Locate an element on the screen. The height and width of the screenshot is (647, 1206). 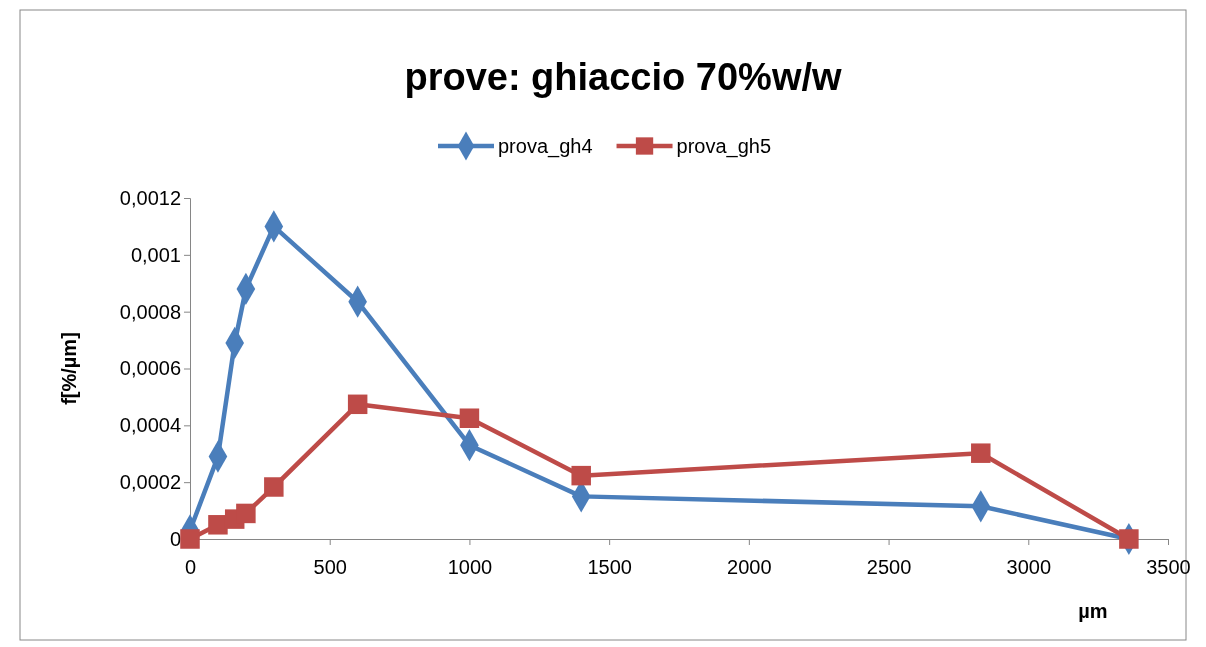
y-tick-label: 0,0002 is located at coordinates (150, 482).